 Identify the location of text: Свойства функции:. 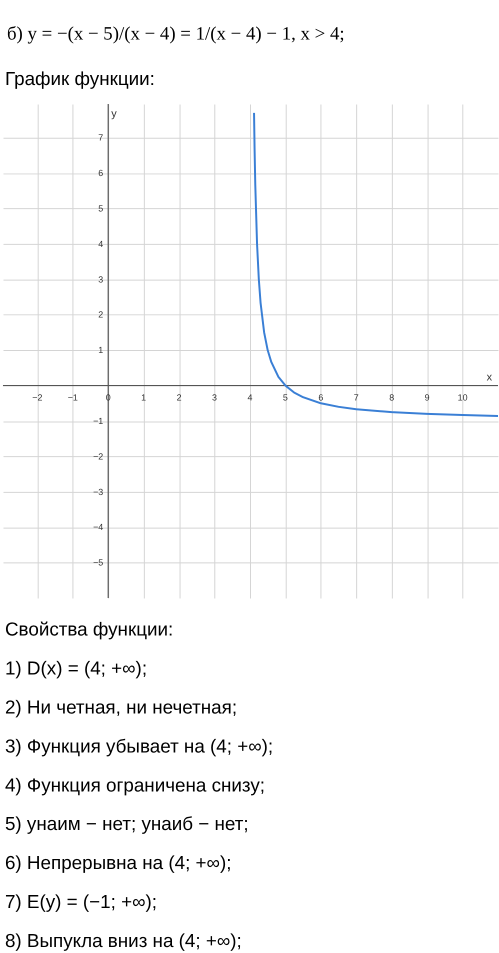
(89, 629).